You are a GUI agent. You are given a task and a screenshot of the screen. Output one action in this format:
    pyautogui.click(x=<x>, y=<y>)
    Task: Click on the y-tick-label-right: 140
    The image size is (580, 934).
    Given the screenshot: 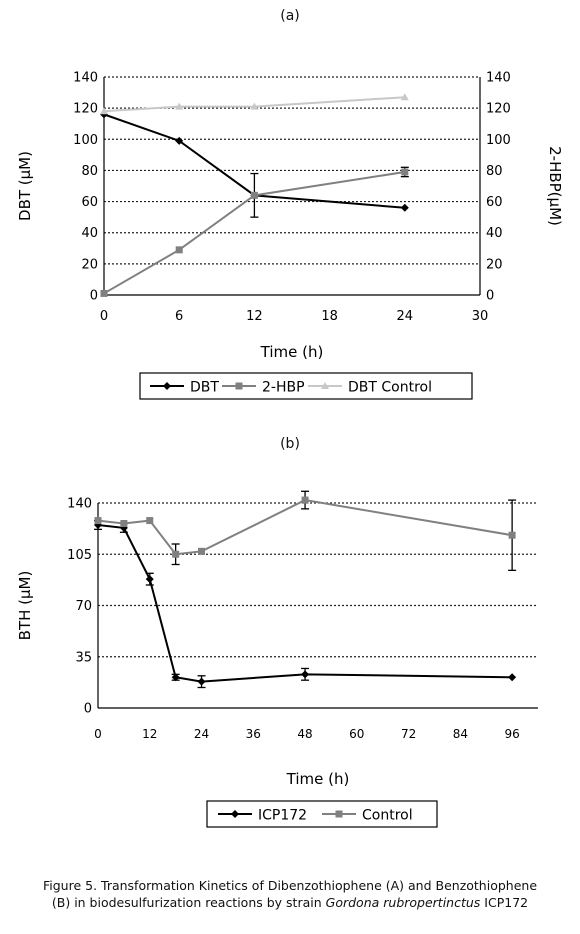 What is the action you would take?
    pyautogui.click(x=498, y=78)
    